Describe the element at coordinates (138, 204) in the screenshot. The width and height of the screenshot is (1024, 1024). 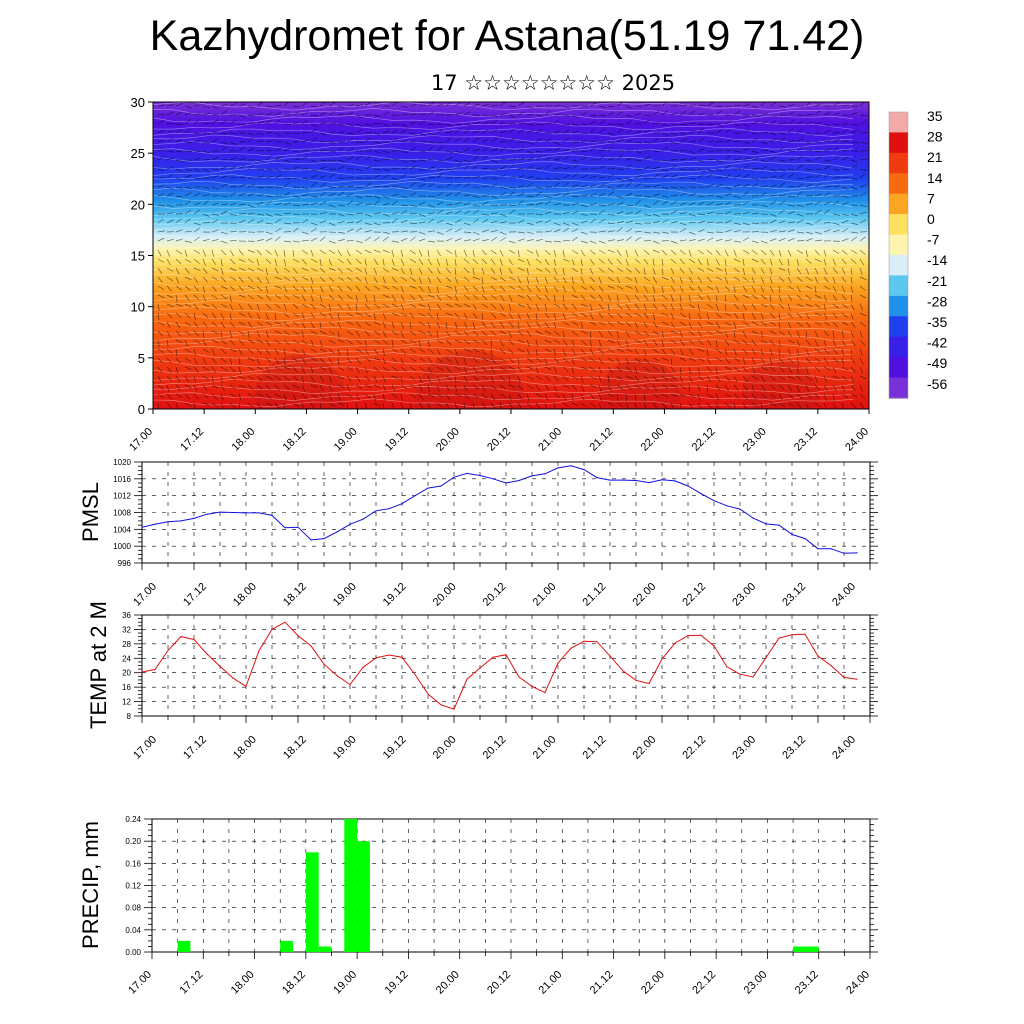
I see `y-tick-label: 20` at that location.